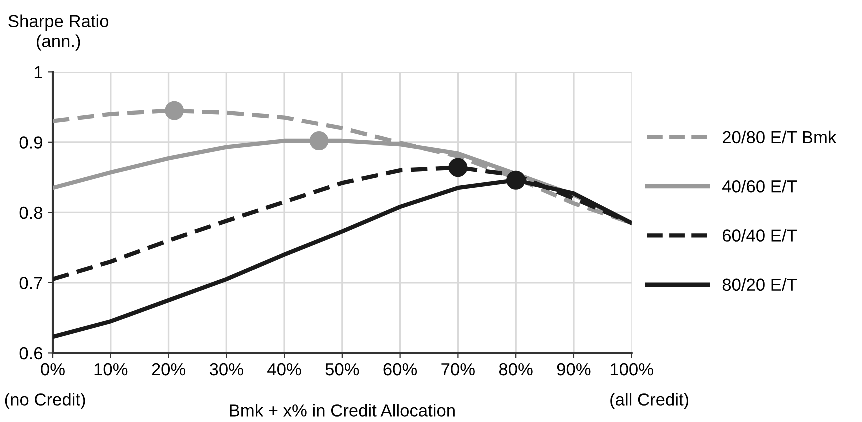 This screenshot has height=422, width=862. What do you see at coordinates (31, 283) in the screenshot?
I see `y-tick-label: 0.7` at bounding box center [31, 283].